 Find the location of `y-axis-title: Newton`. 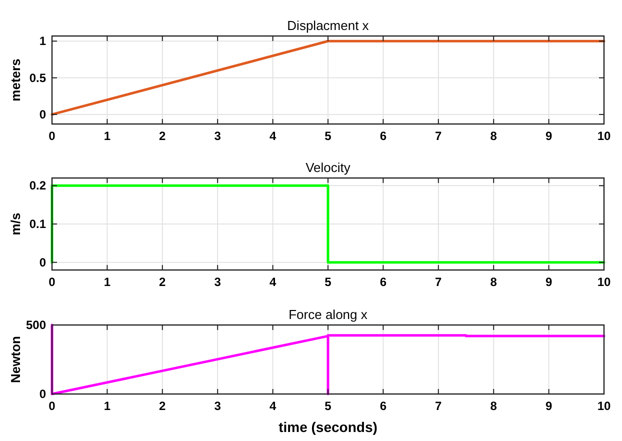

y-axis-title: Newton is located at coordinates (15, 359).